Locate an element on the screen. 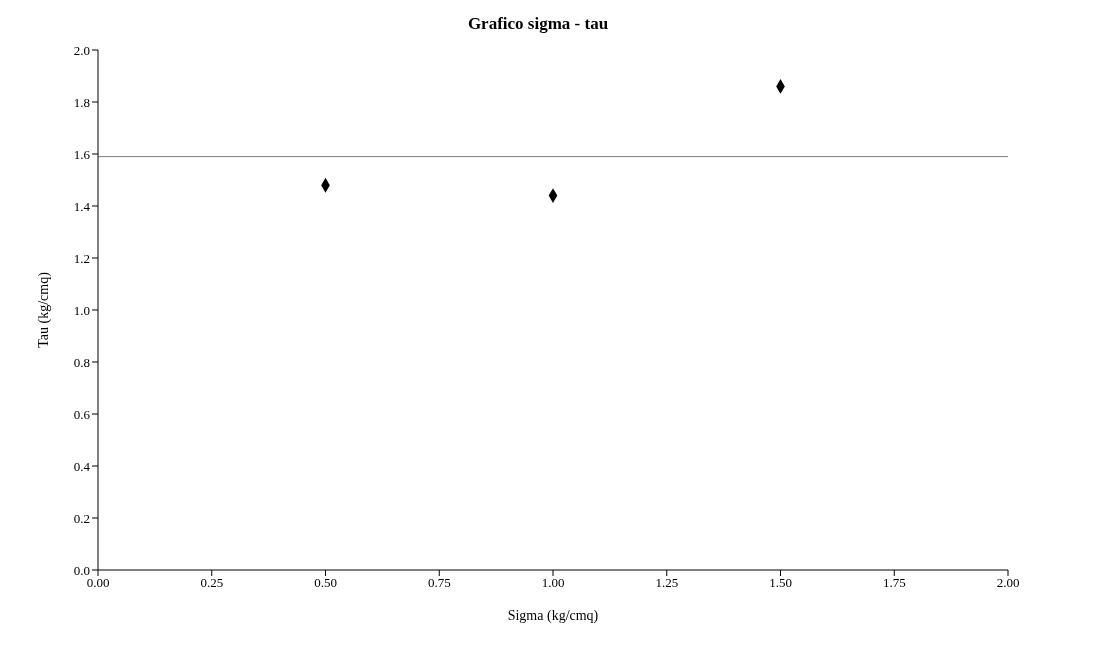 This screenshot has width=1096, height=668. y-tick-label: 0.8 is located at coordinates (81, 362).